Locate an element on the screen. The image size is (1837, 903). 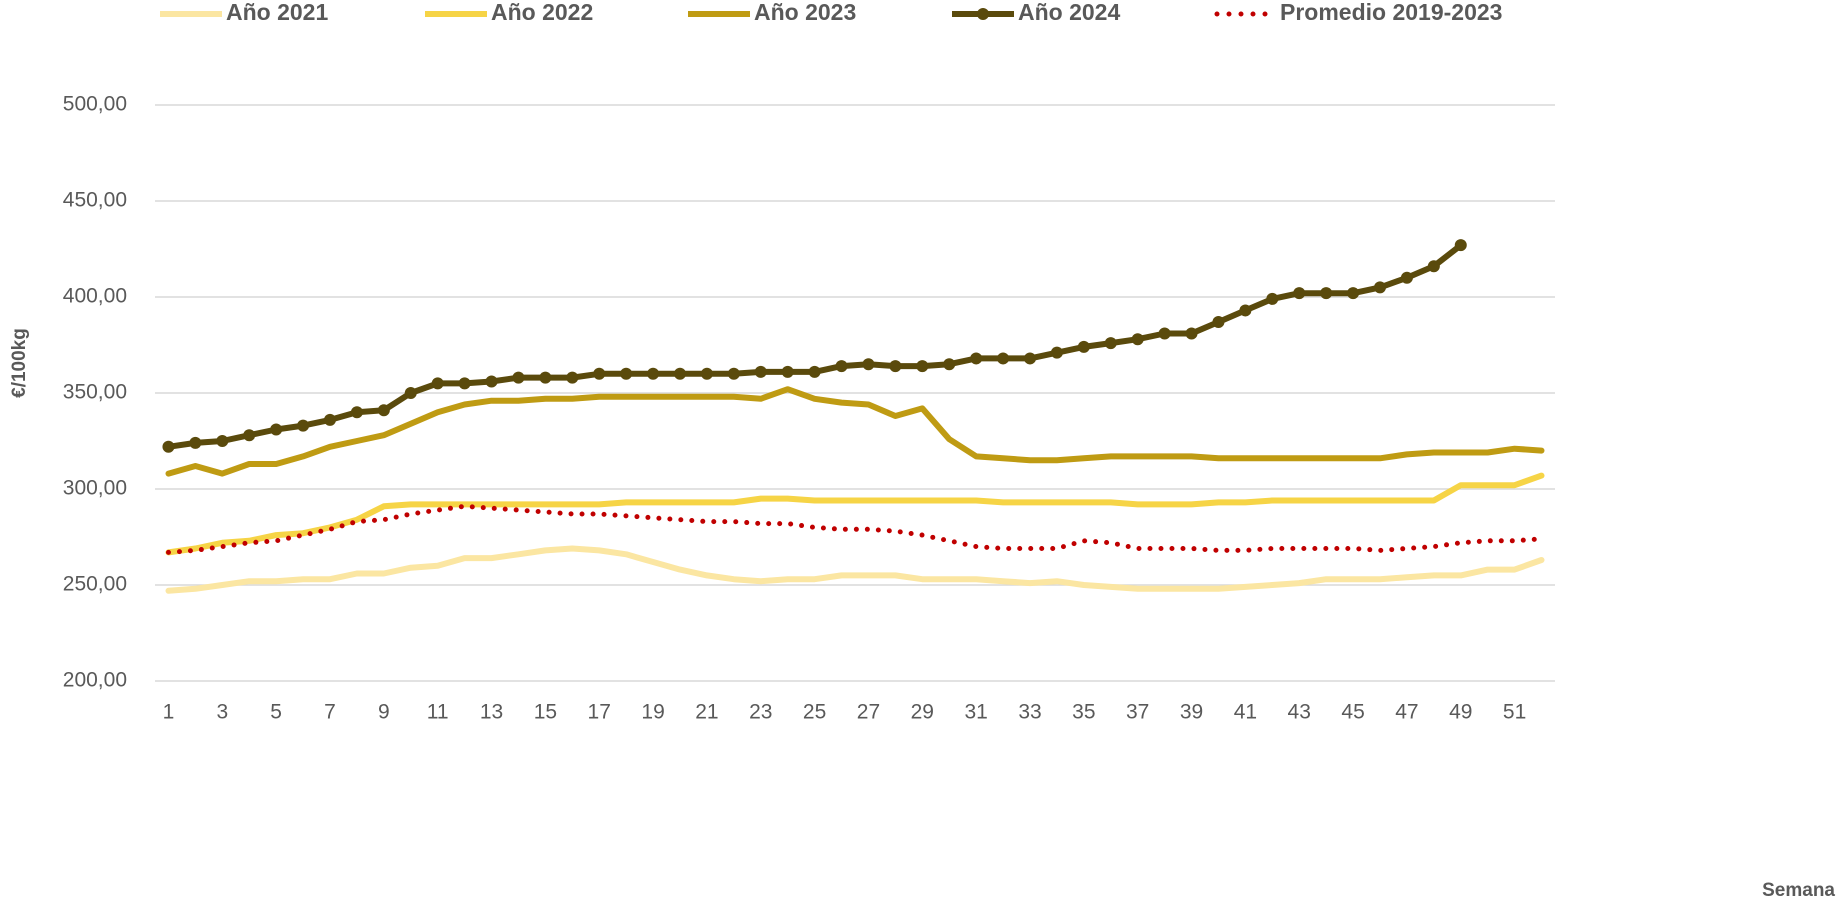
legend-marker is located at coordinates (983, 14).